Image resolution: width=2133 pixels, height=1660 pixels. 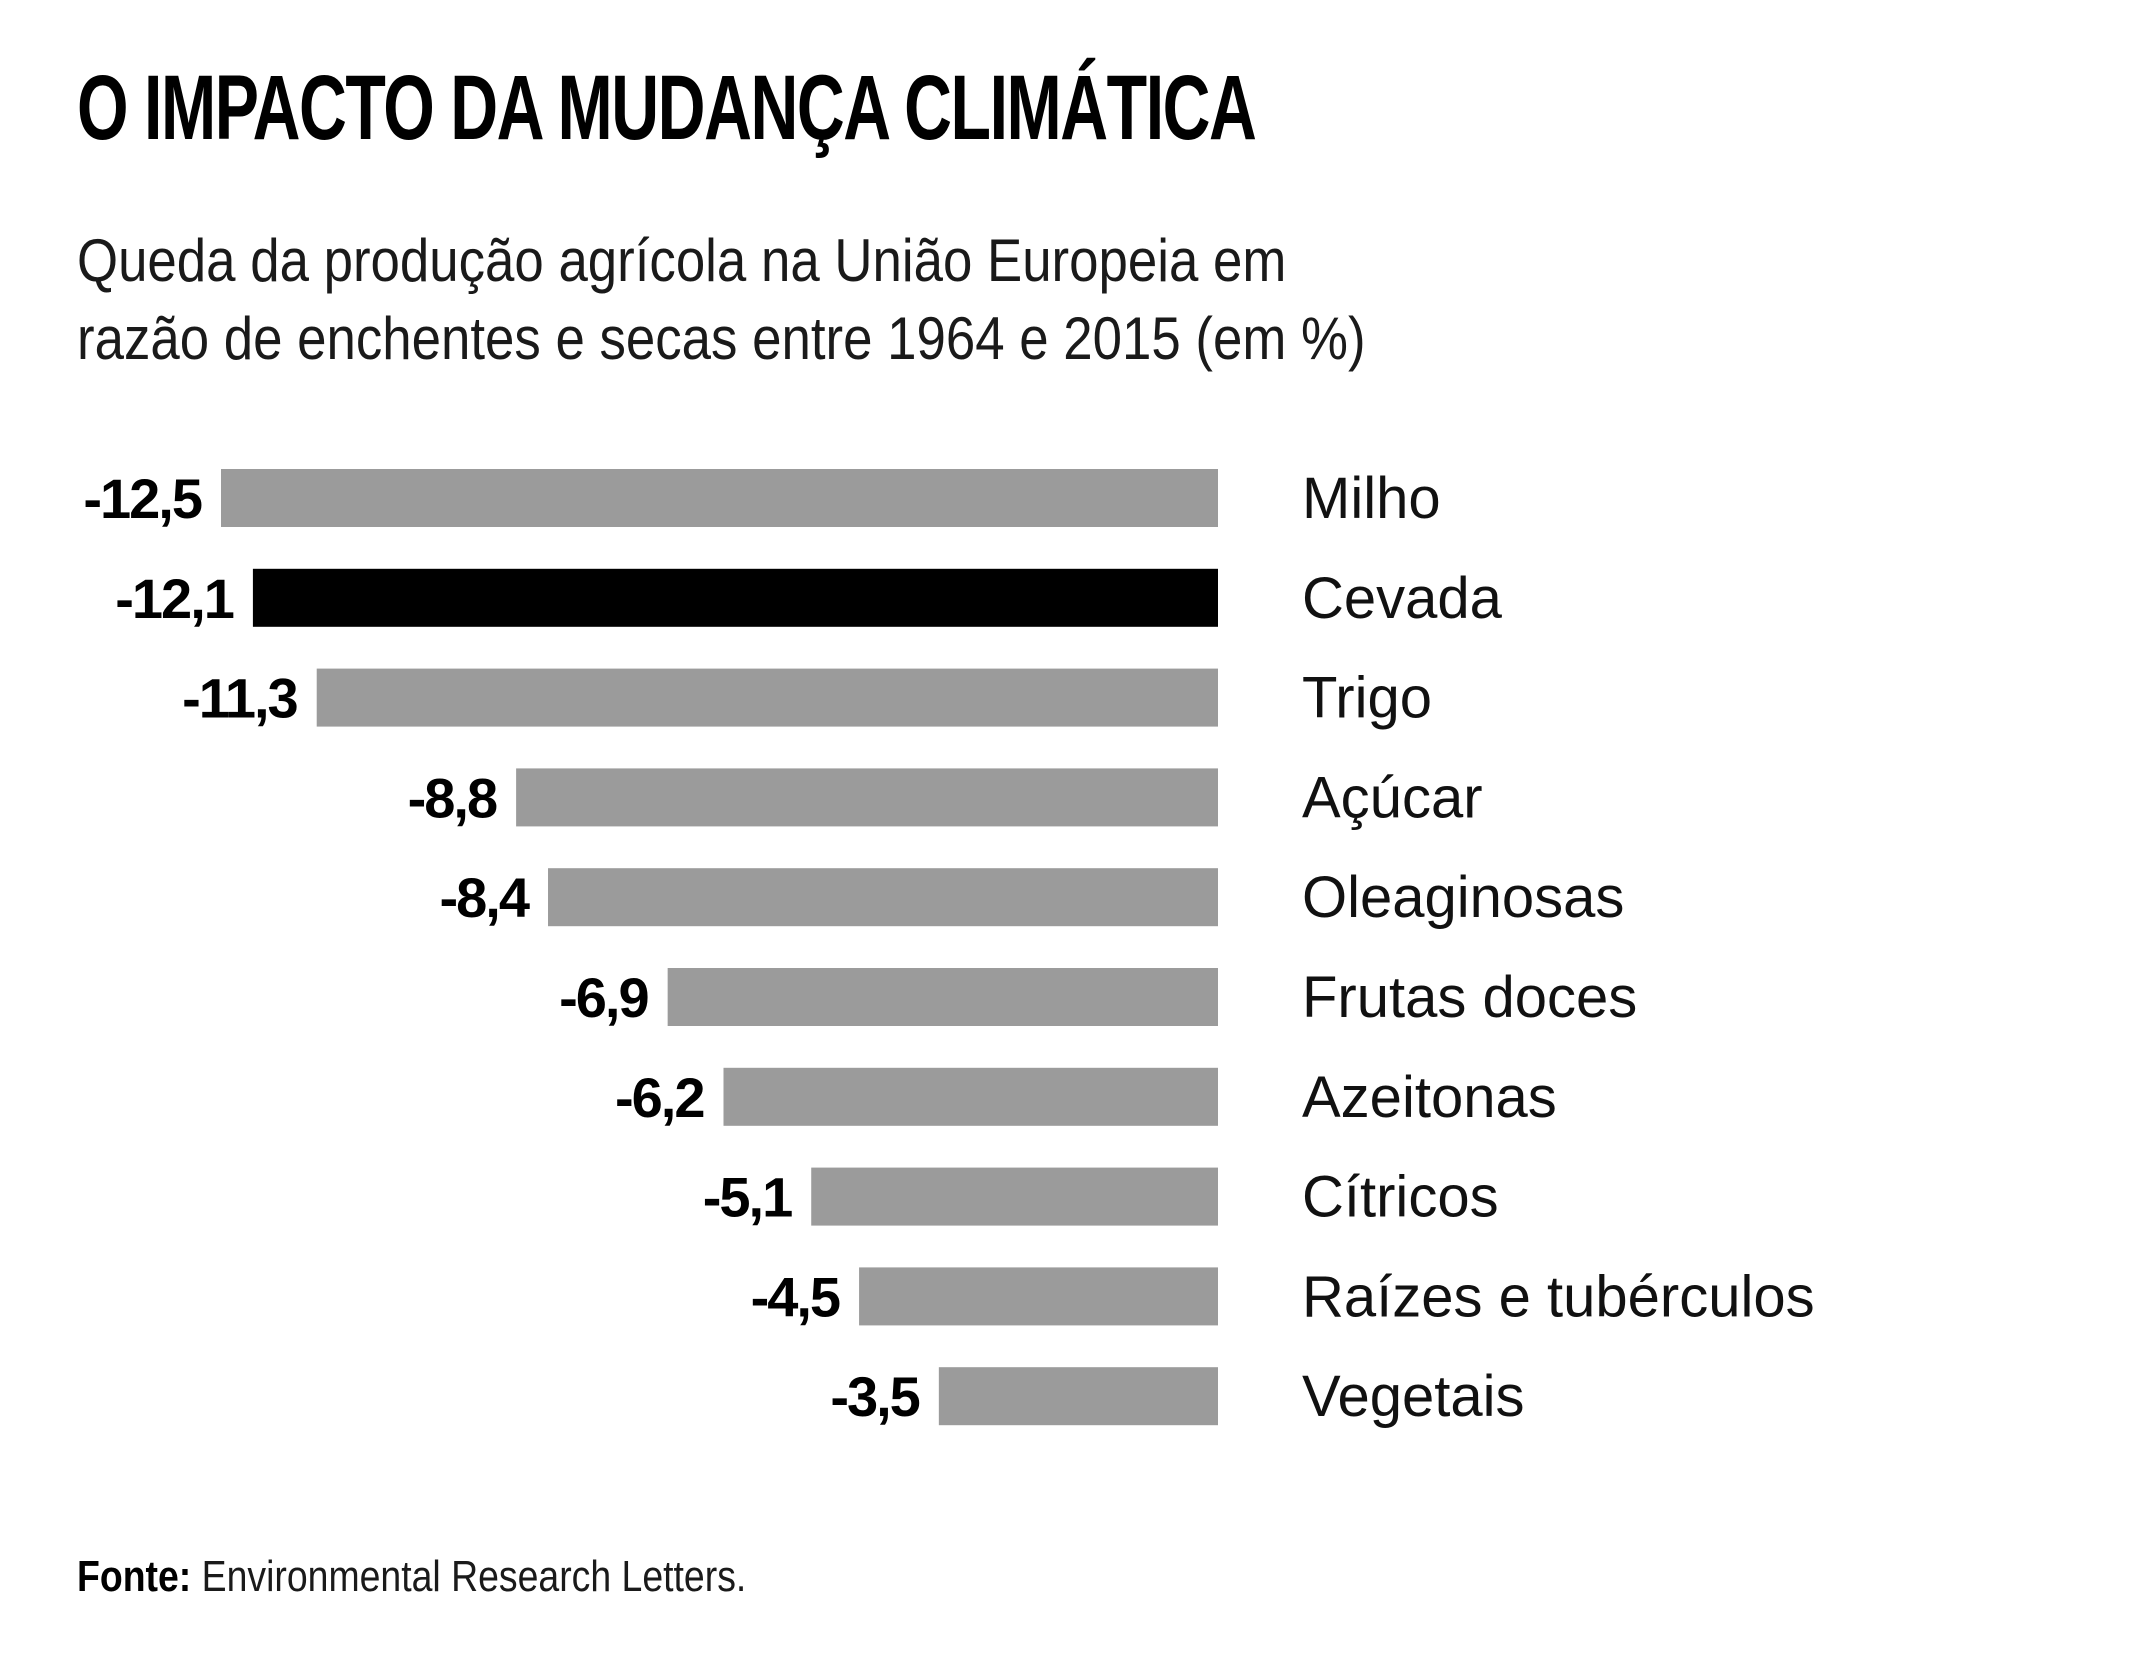 What do you see at coordinates (659, 1097) in the screenshot?
I see `value-label-azeitonas: -6,2` at bounding box center [659, 1097].